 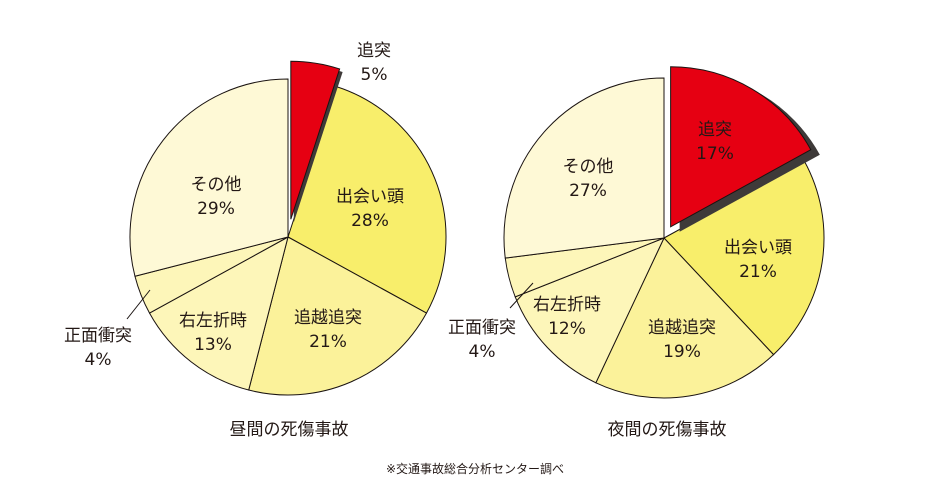 I want to click on night-head-on-label: 正面衝突, so click(x=482, y=328).